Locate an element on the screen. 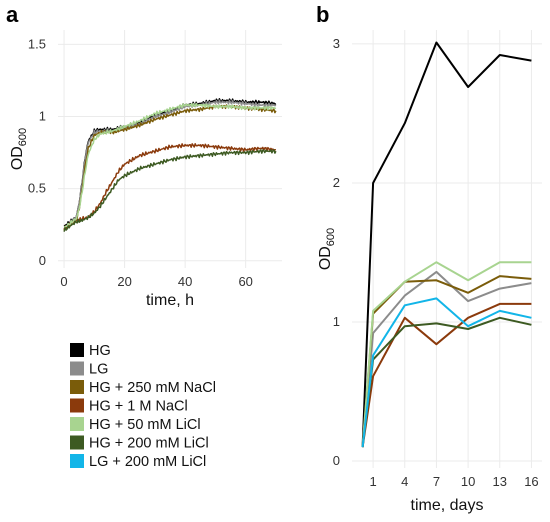 The image size is (550, 522). x-axis-label: time, h is located at coordinates (170, 300).